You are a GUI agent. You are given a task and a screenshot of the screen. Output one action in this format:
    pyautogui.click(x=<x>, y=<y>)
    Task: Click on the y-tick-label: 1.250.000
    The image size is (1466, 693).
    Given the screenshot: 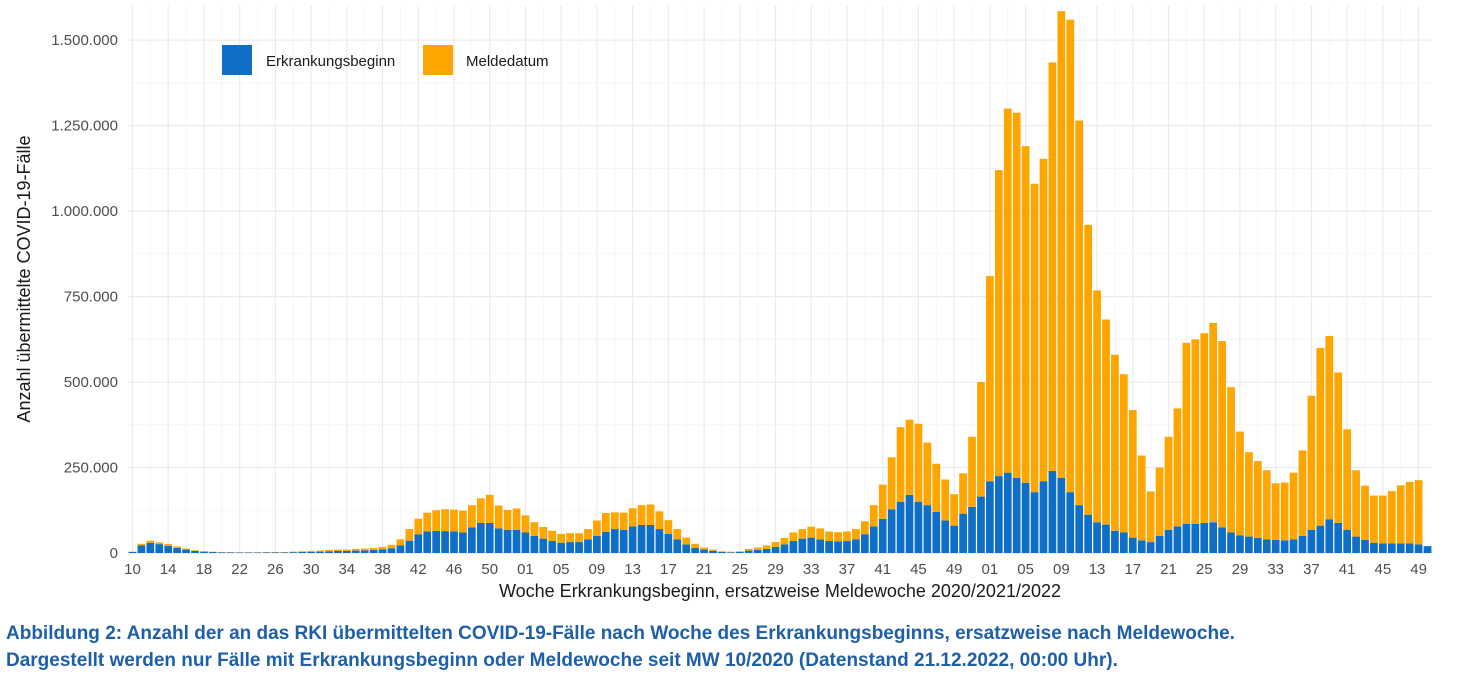 What is the action you would take?
    pyautogui.click(x=84, y=126)
    